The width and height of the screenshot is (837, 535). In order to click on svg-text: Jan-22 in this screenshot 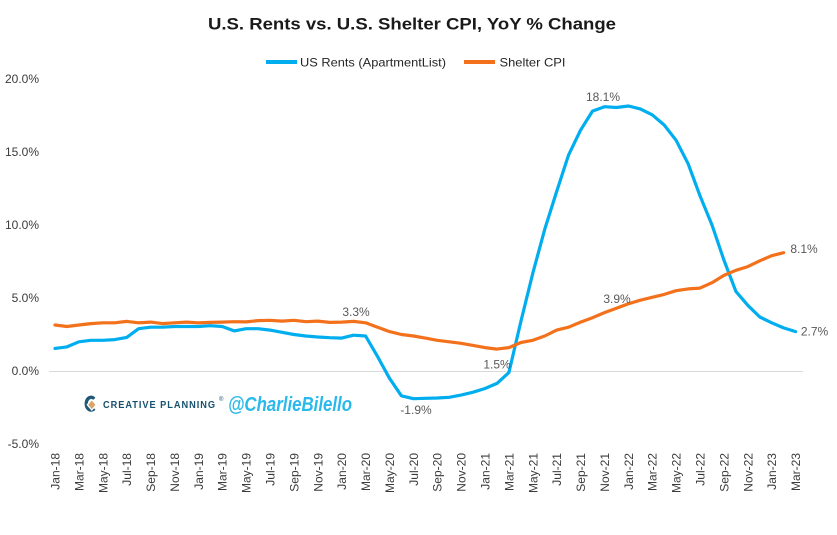, I will do `click(629, 471)`.